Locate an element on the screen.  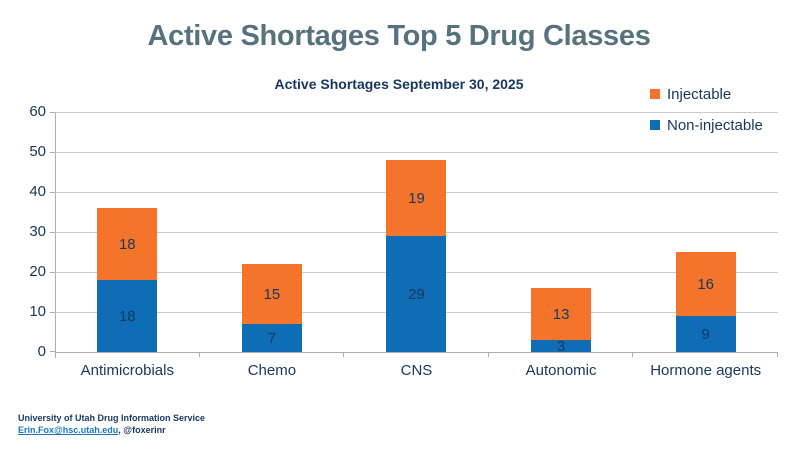
bar-stack: 15 7 is located at coordinates (271, 308).